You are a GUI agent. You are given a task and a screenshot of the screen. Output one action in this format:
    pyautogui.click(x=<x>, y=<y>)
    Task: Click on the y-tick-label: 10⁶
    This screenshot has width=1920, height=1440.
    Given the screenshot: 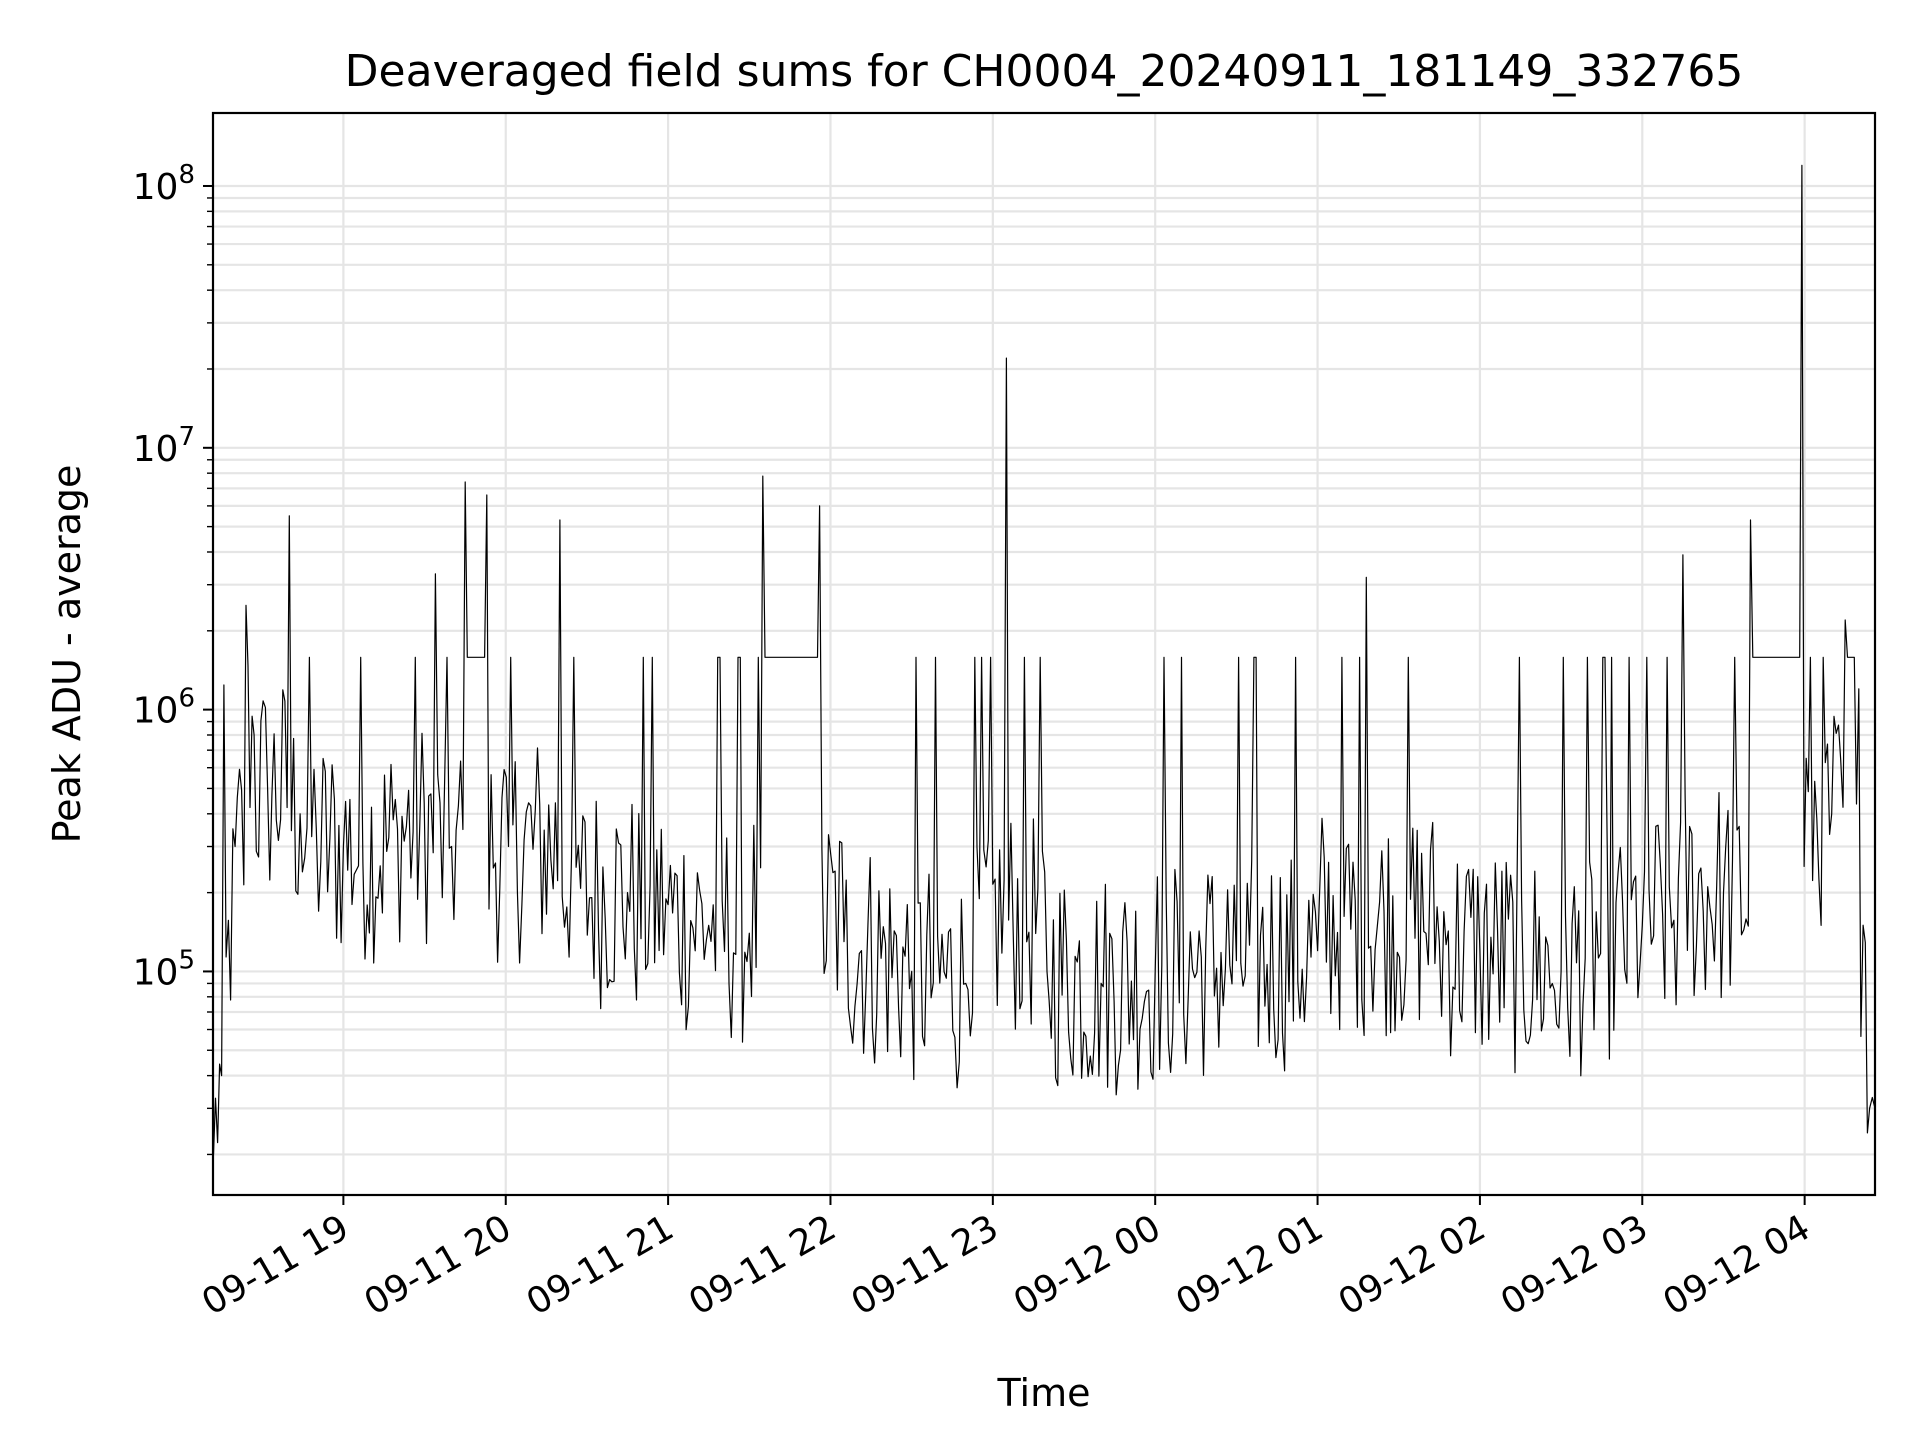 What is the action you would take?
    pyautogui.click(x=164, y=708)
    